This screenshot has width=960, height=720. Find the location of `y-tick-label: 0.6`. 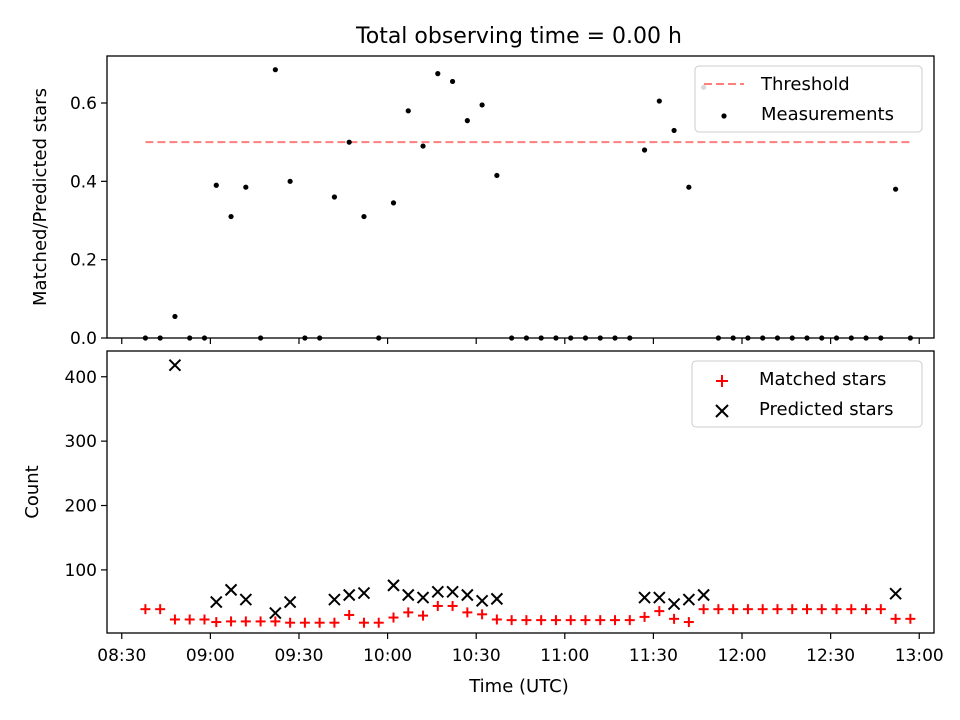

y-tick-label: 0.6 is located at coordinates (83, 104).